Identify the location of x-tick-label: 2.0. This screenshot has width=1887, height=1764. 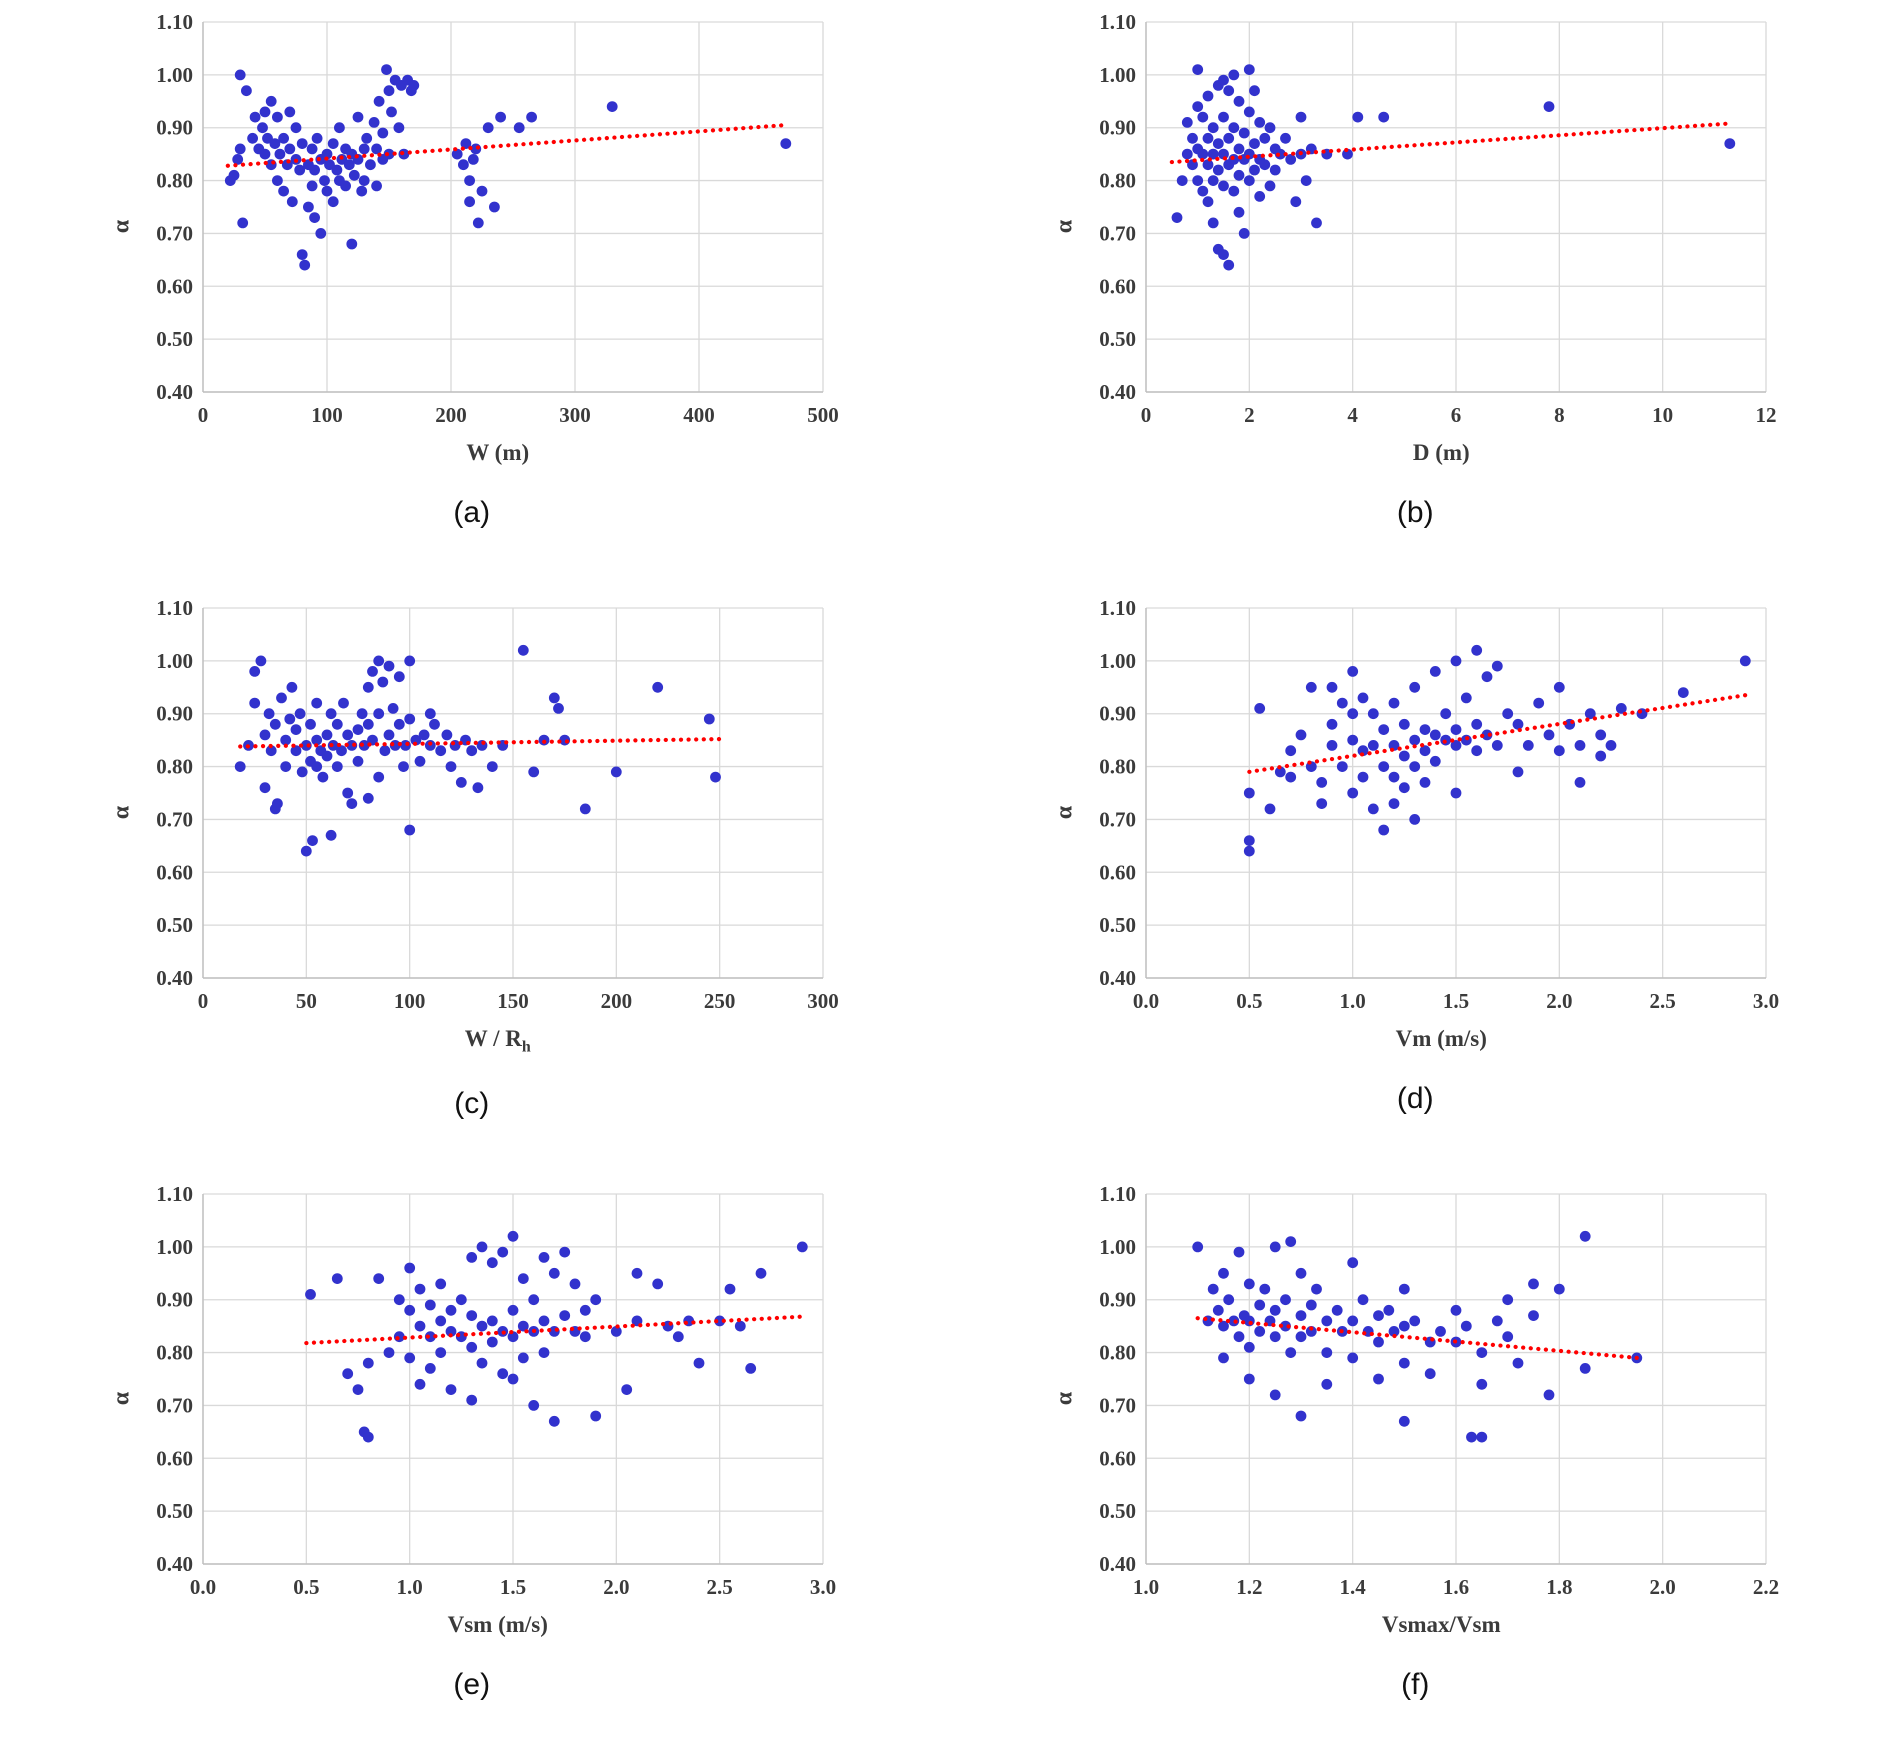
(1559, 1001).